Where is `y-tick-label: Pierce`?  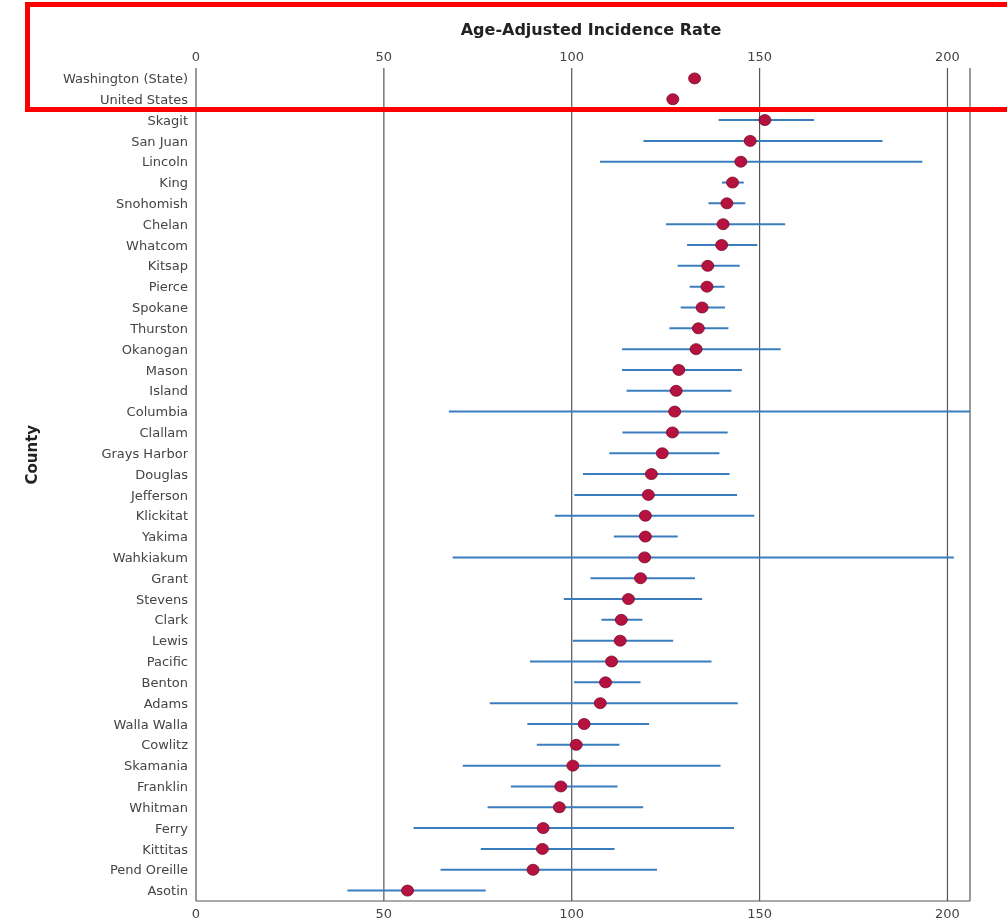 y-tick-label: Pierce is located at coordinates (168, 287).